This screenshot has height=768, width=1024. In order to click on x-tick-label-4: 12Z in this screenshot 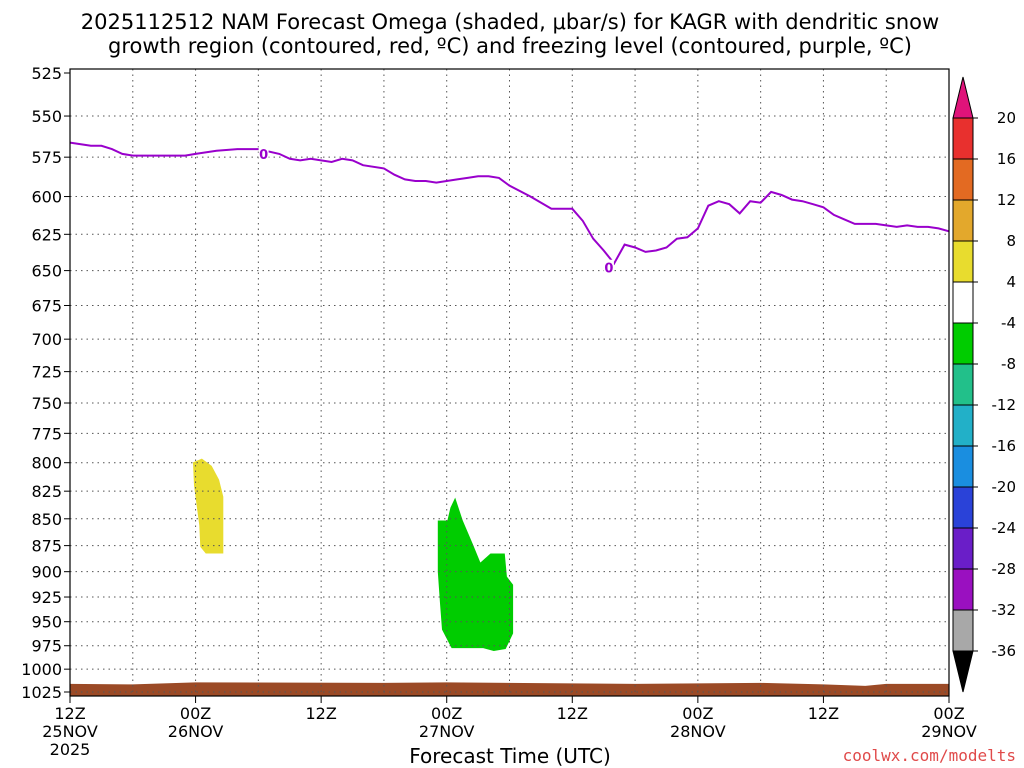, I will do `click(572, 713)`.